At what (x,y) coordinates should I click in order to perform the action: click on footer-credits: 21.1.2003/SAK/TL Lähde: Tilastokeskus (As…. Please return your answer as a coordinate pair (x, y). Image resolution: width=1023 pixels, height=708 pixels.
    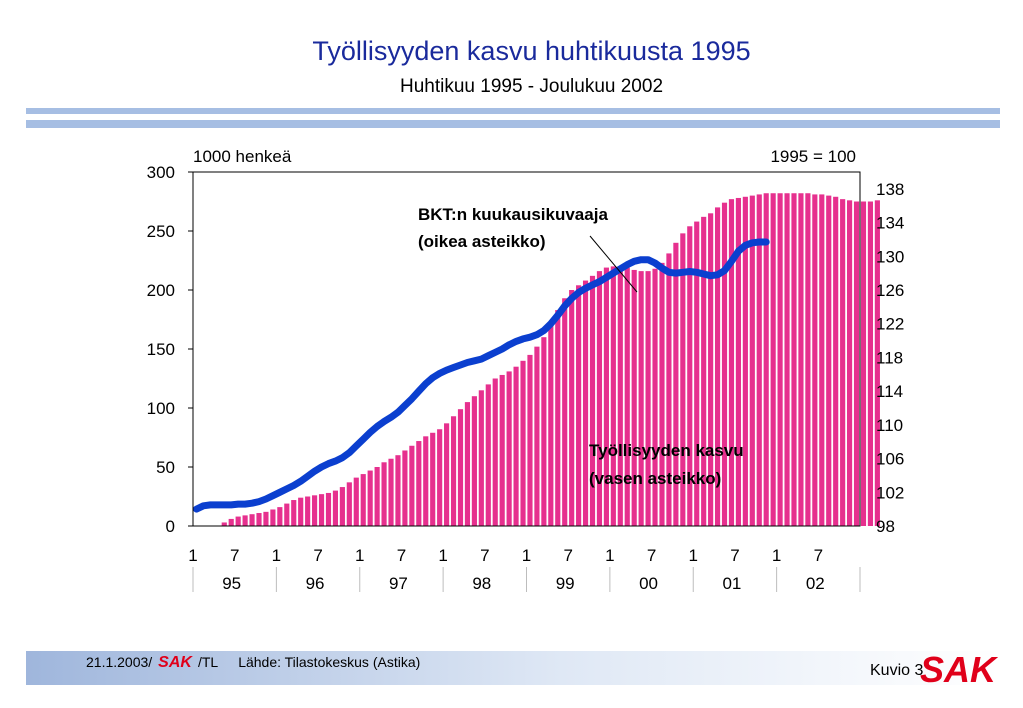
    Looking at the image, I should click on (253, 663).